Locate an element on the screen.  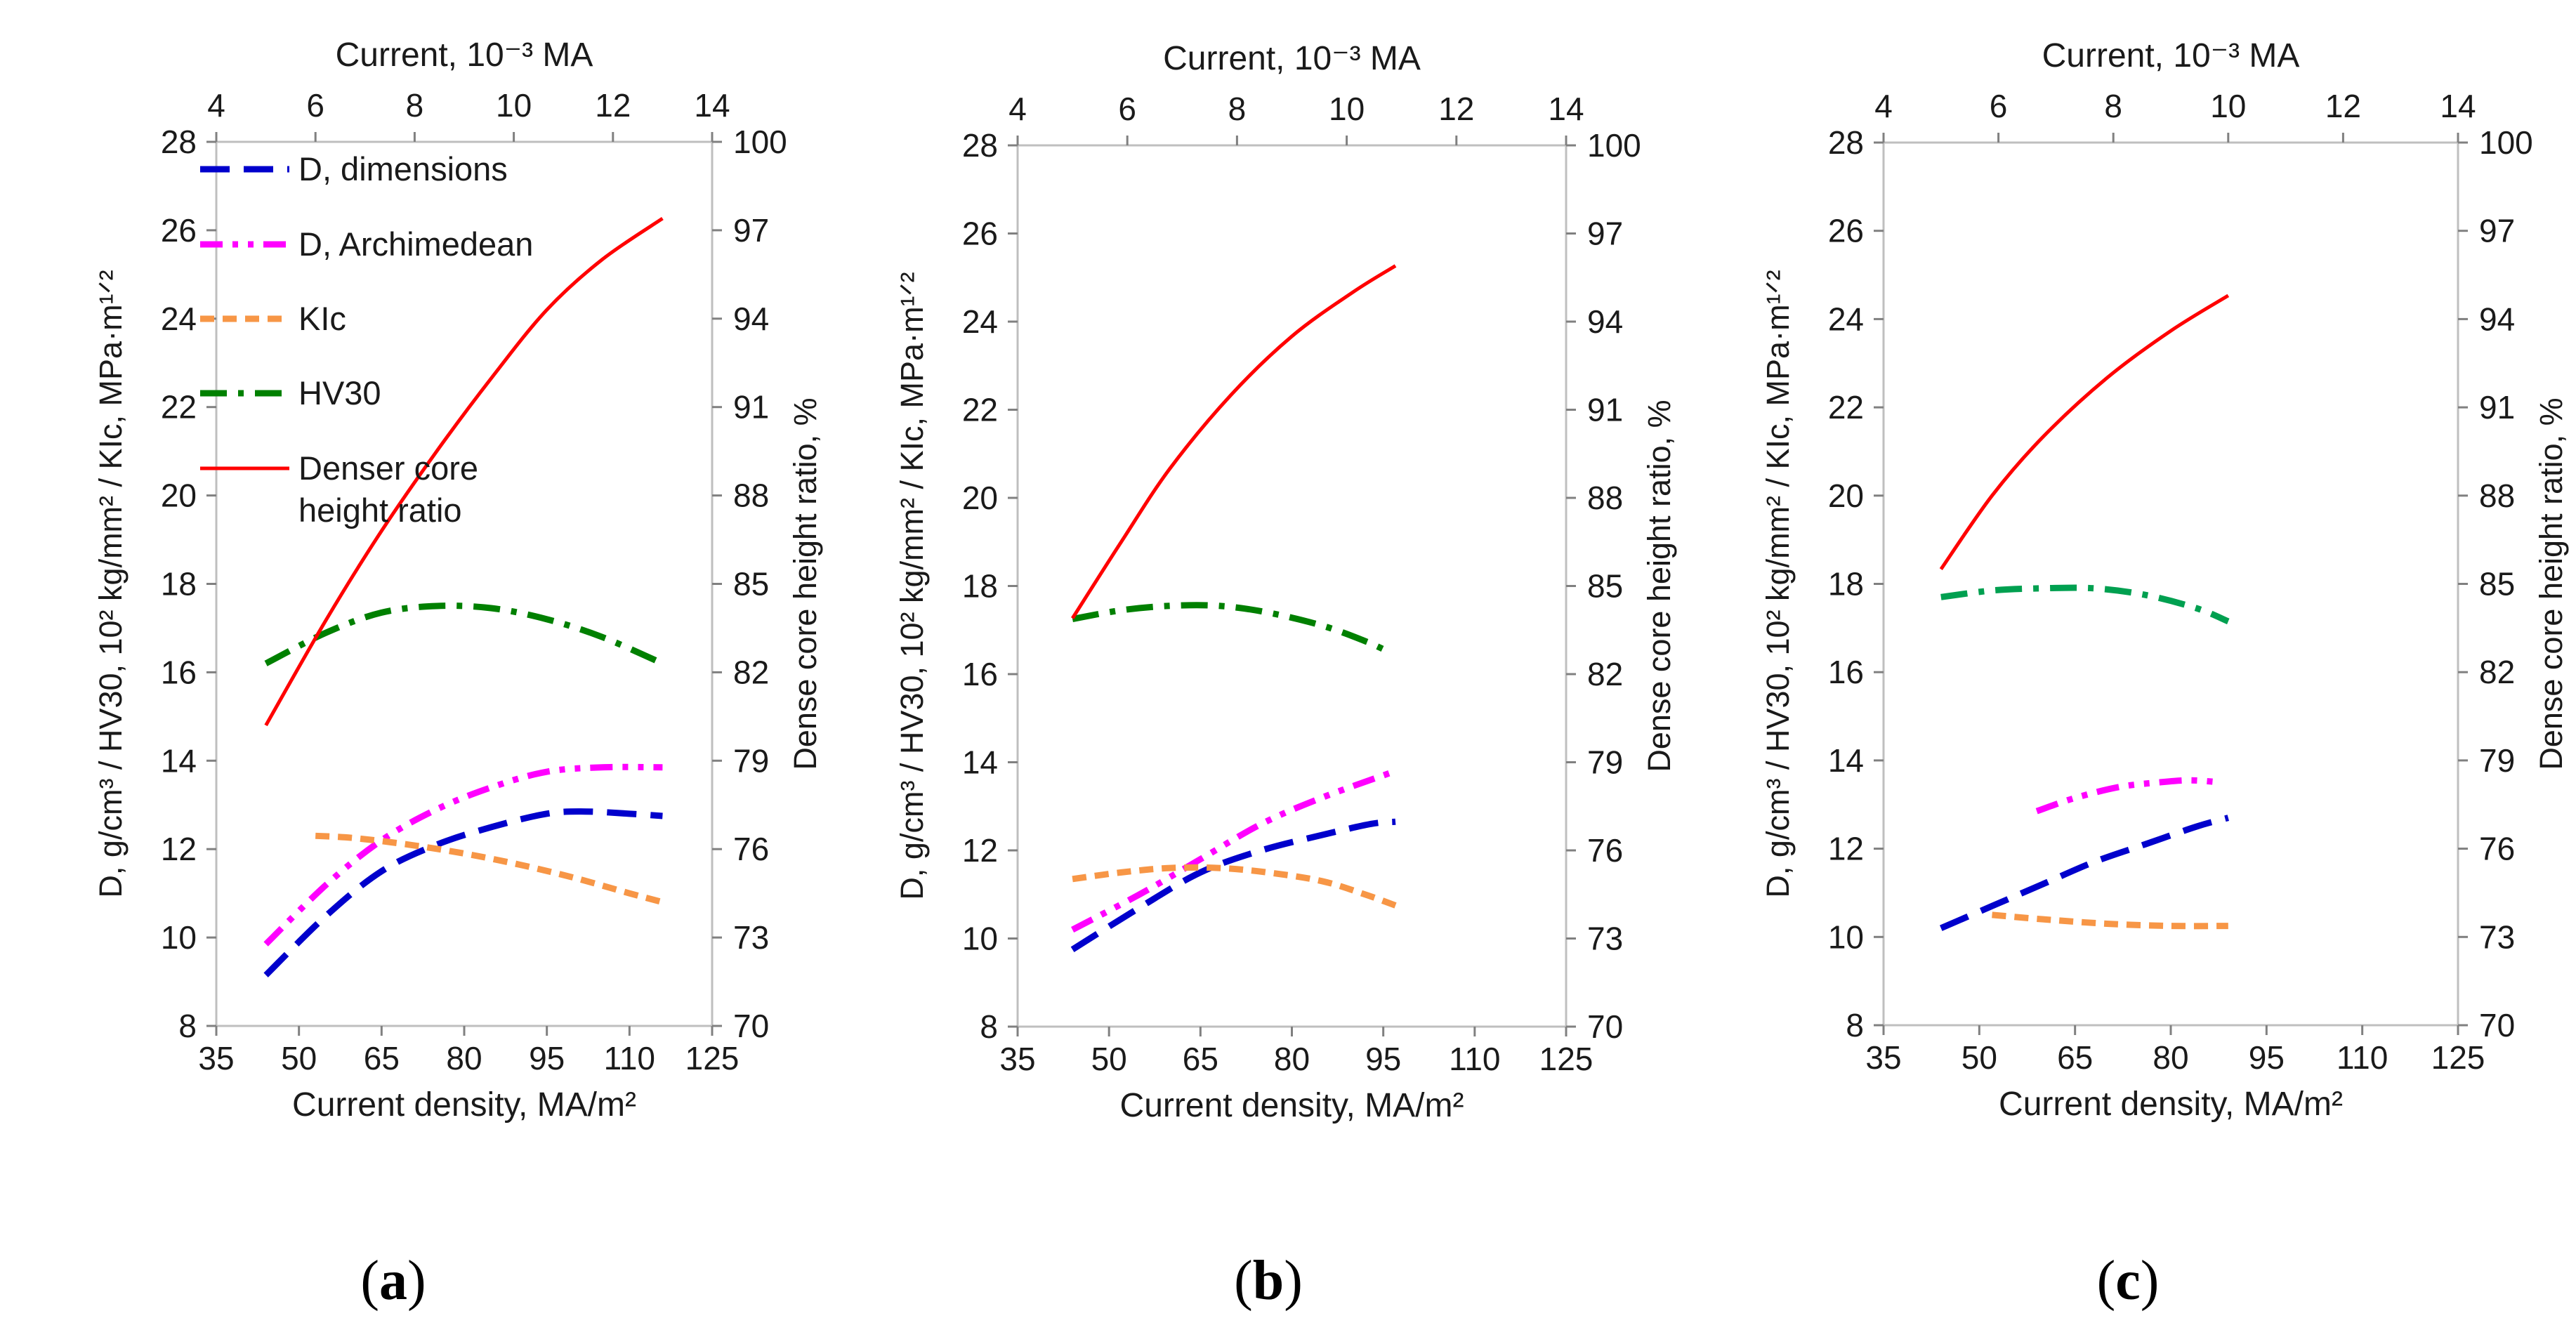
legend-label: HV30 is located at coordinates (339, 392).